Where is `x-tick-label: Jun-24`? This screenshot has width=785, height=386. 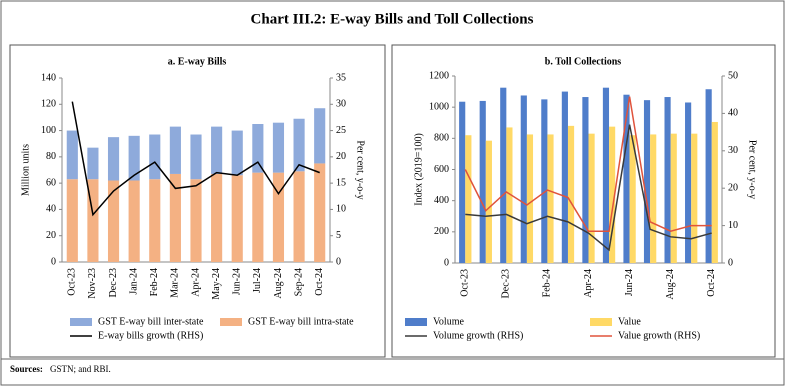 x-tick-label: Jun-24 is located at coordinates (629, 282).